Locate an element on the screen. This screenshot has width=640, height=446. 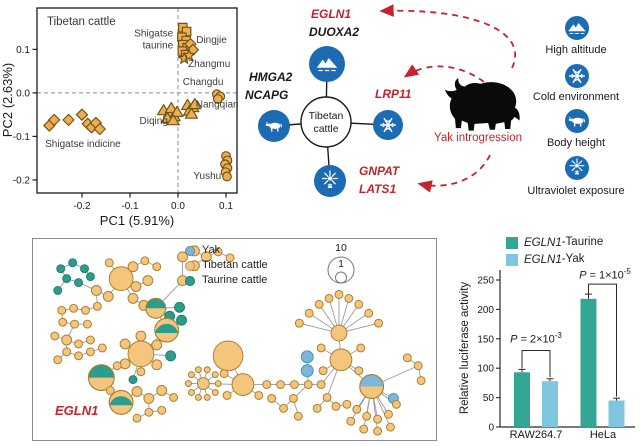
gene-lrp11: LRP11 is located at coordinates (393, 94).